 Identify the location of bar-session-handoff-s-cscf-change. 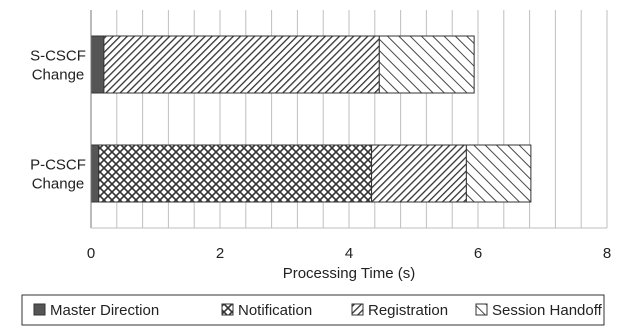
(426, 64).